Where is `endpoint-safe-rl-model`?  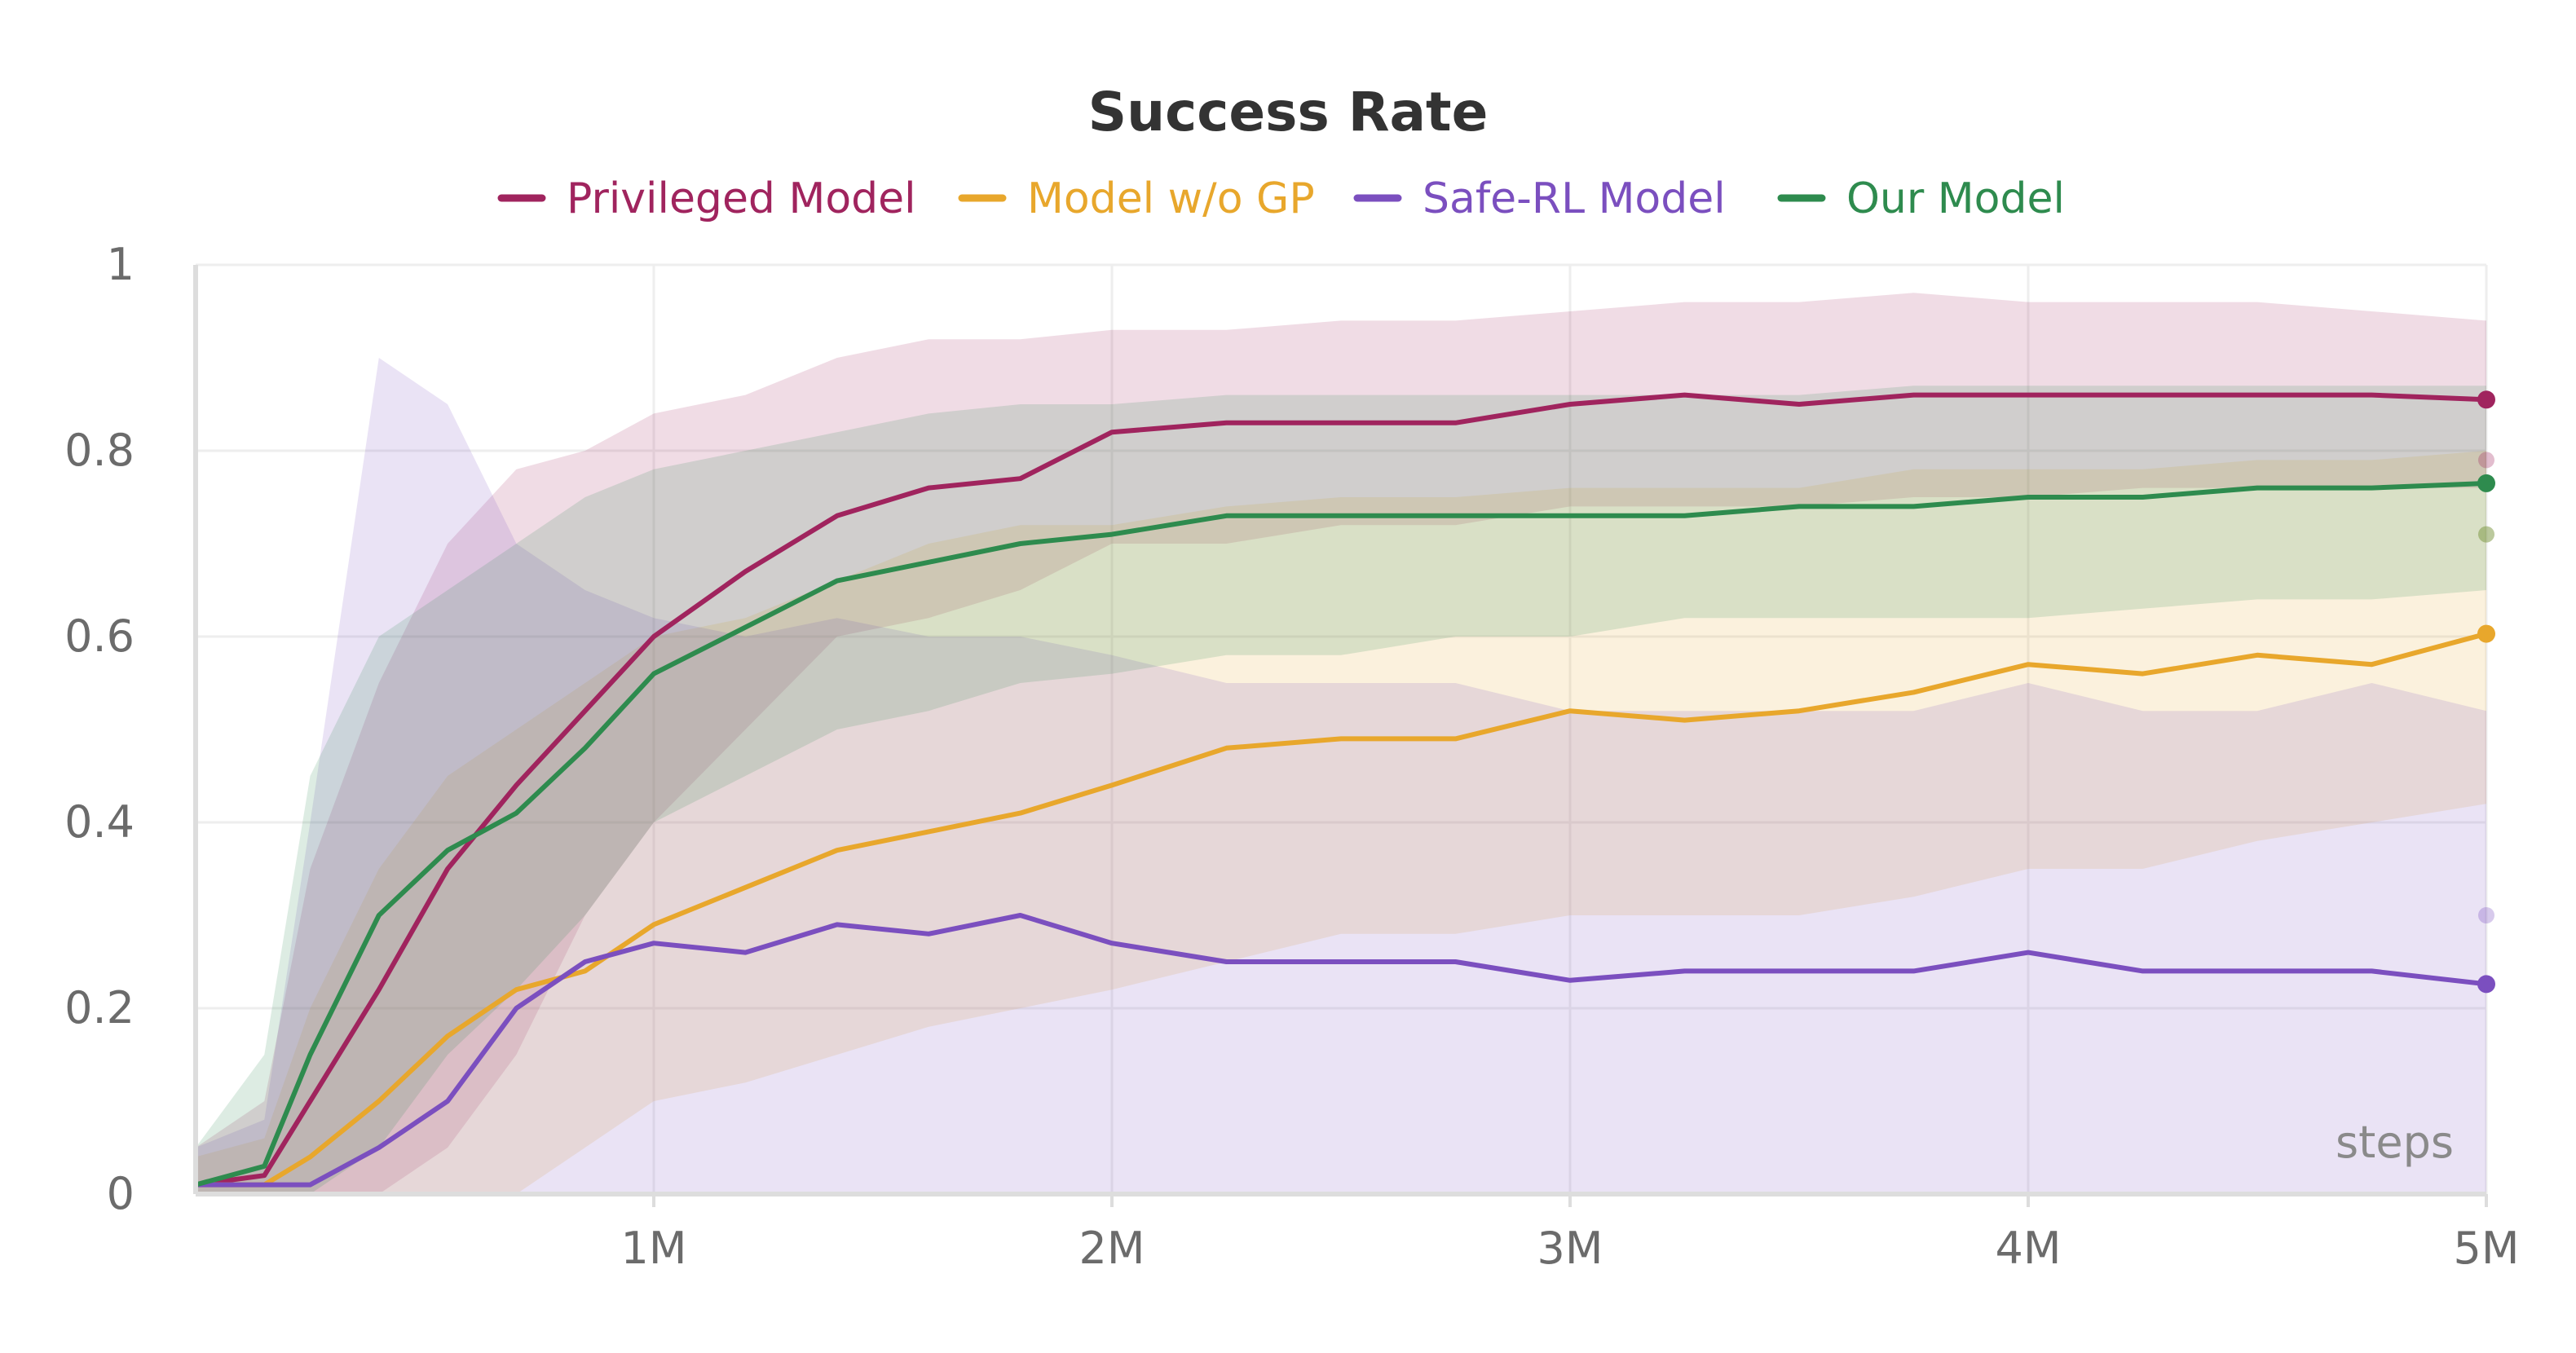
endpoint-safe-rl-model is located at coordinates (2486, 984).